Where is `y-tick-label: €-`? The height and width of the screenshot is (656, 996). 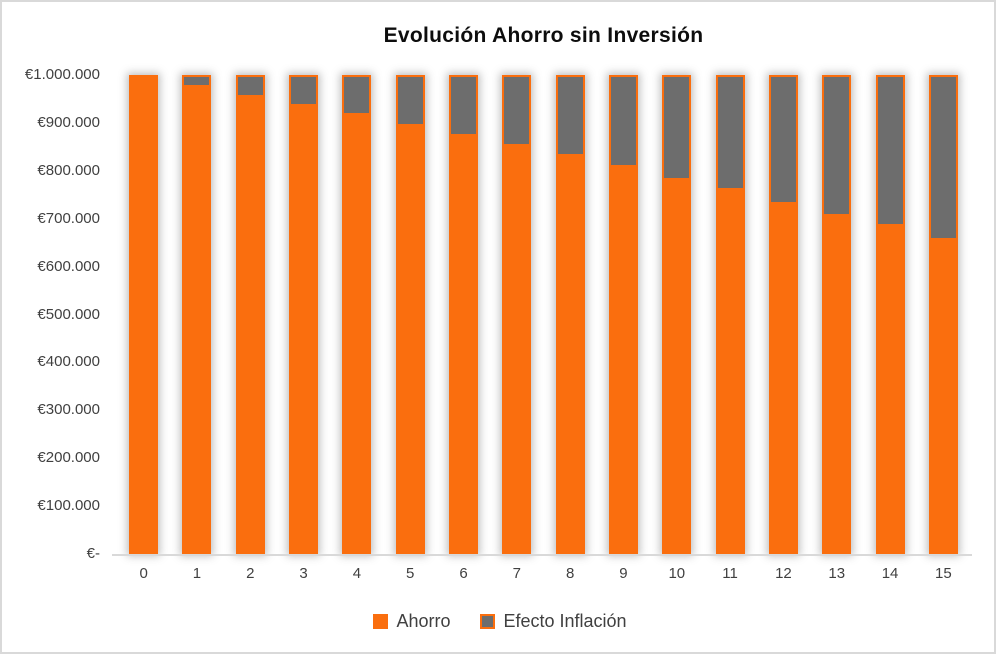
y-tick-label: €- is located at coordinates (93, 553).